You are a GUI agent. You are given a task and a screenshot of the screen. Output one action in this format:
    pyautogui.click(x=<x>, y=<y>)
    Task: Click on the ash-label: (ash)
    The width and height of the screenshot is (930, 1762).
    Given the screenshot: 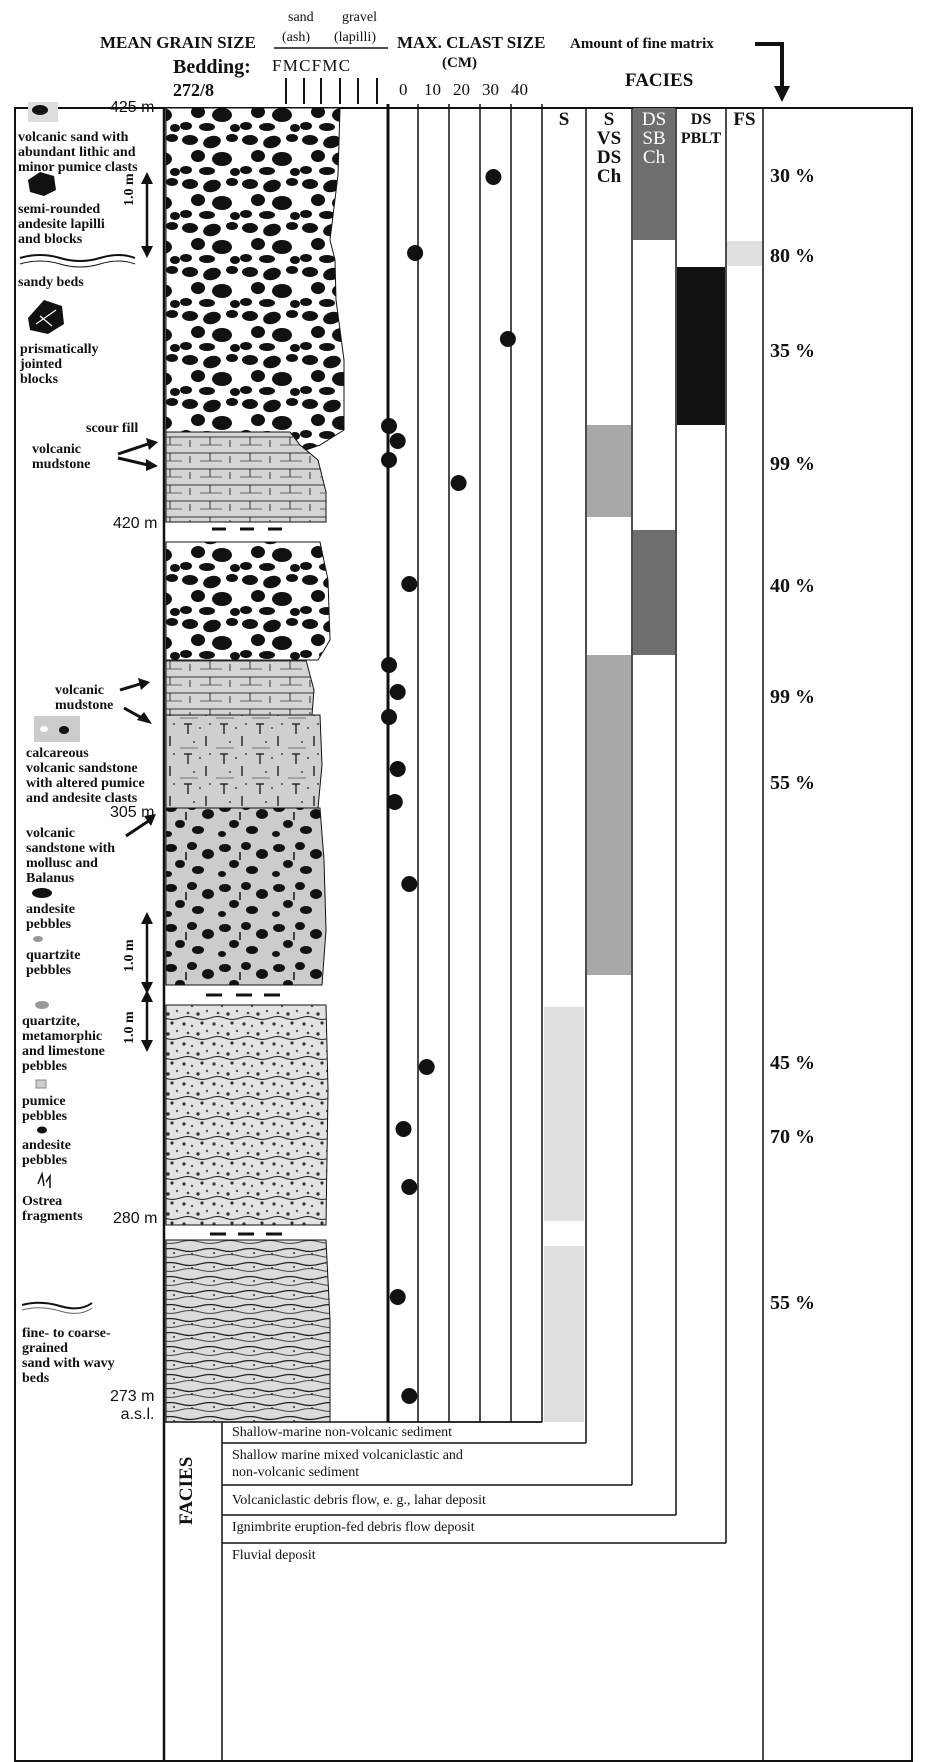 What is the action you would take?
    pyautogui.click(x=296, y=37)
    